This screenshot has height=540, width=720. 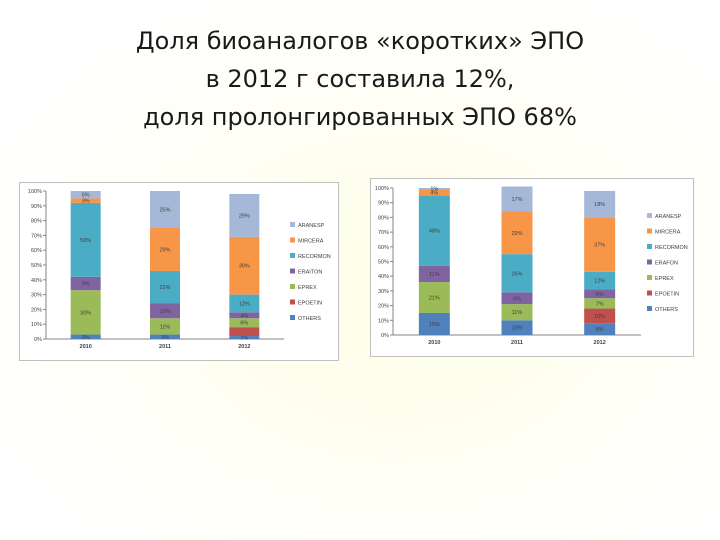 I want to click on chart-1-bar-eraiton-2012, so click(x=244, y=315).